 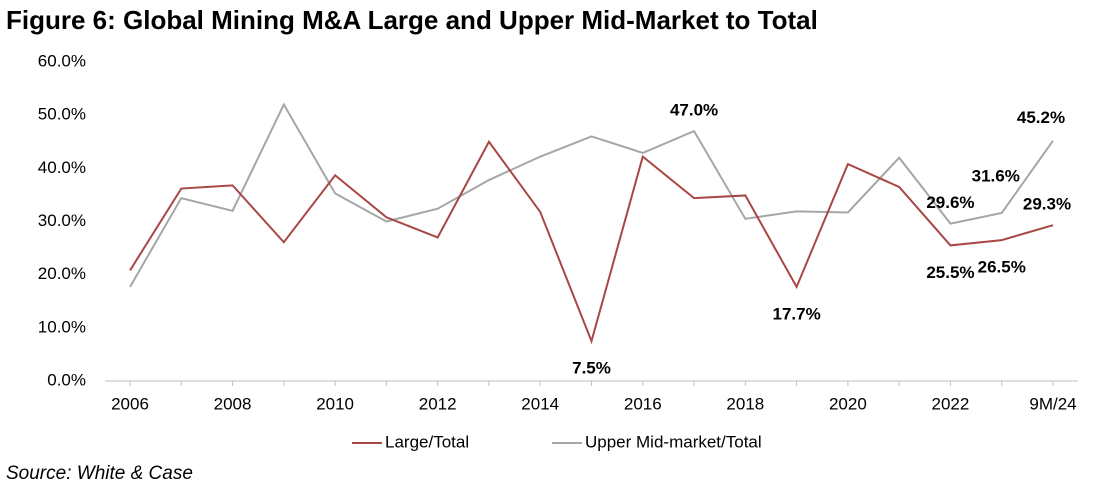 I want to click on y-tick-label: 60.0%, so click(x=62, y=60).